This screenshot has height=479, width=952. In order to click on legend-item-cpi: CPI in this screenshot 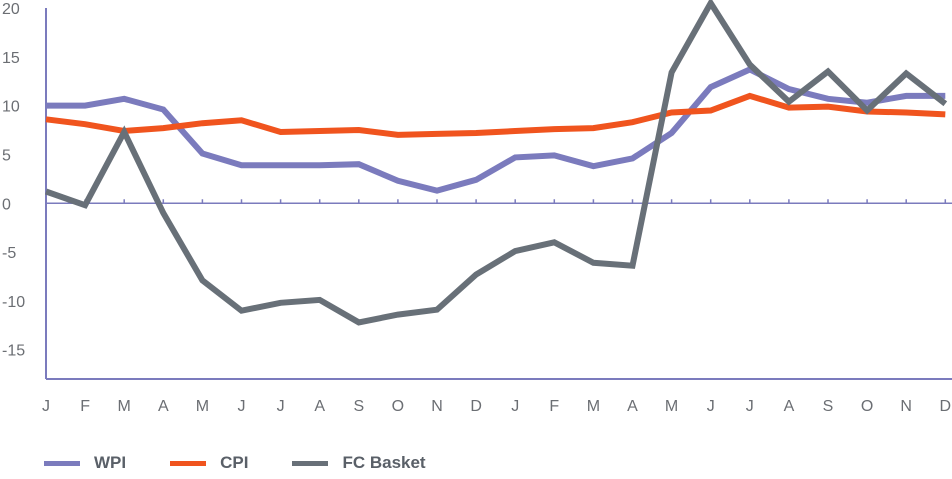, I will do `click(209, 463)`.